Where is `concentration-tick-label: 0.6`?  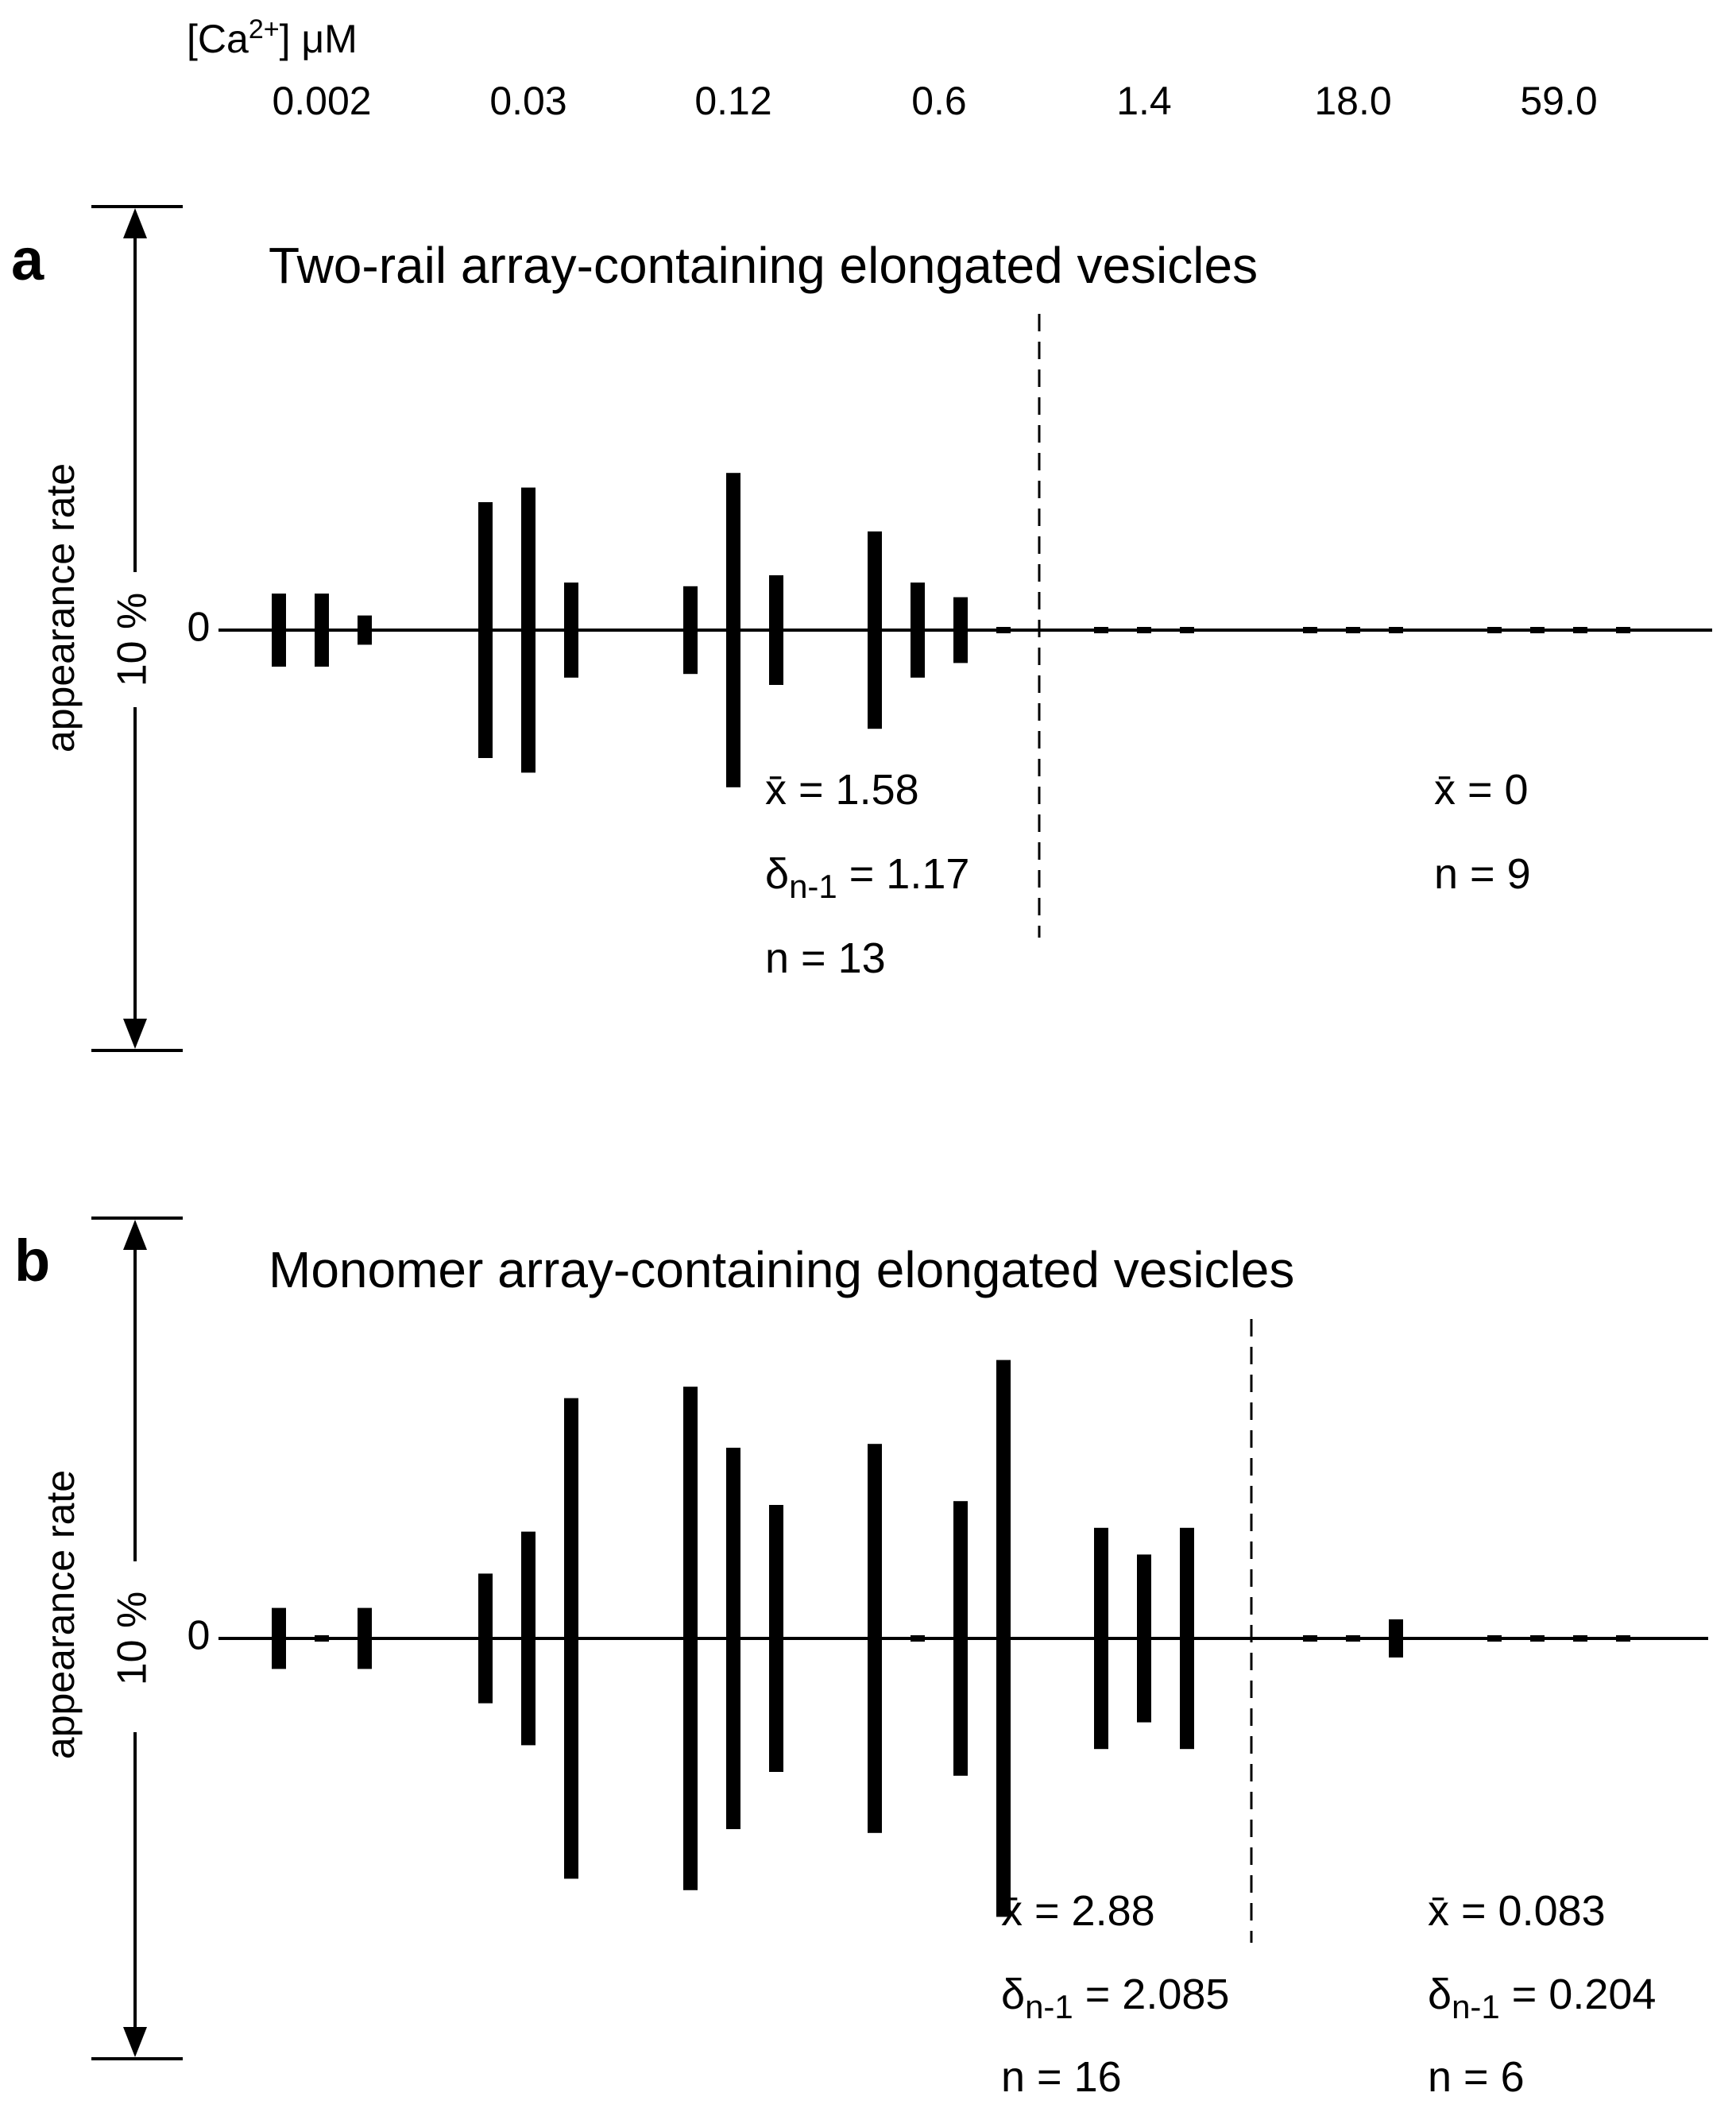
concentration-tick-label: 0.6 is located at coordinates (939, 101).